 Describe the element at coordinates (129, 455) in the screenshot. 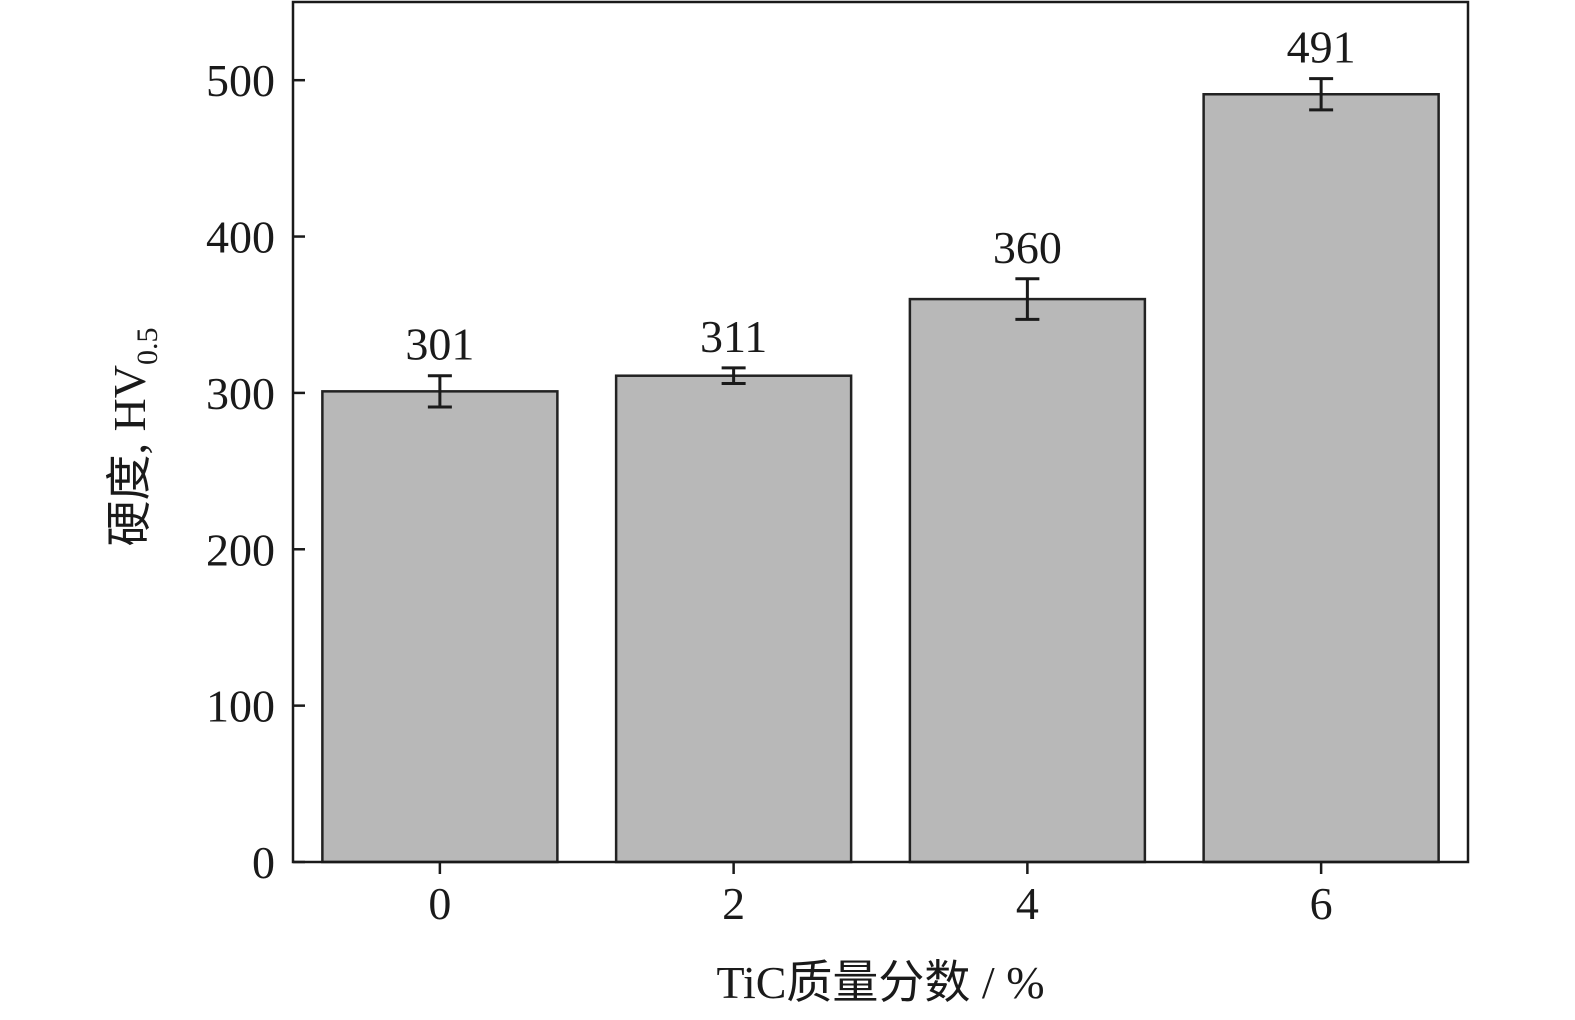

I see `y-axis-label-main: 硬度, HV` at that location.